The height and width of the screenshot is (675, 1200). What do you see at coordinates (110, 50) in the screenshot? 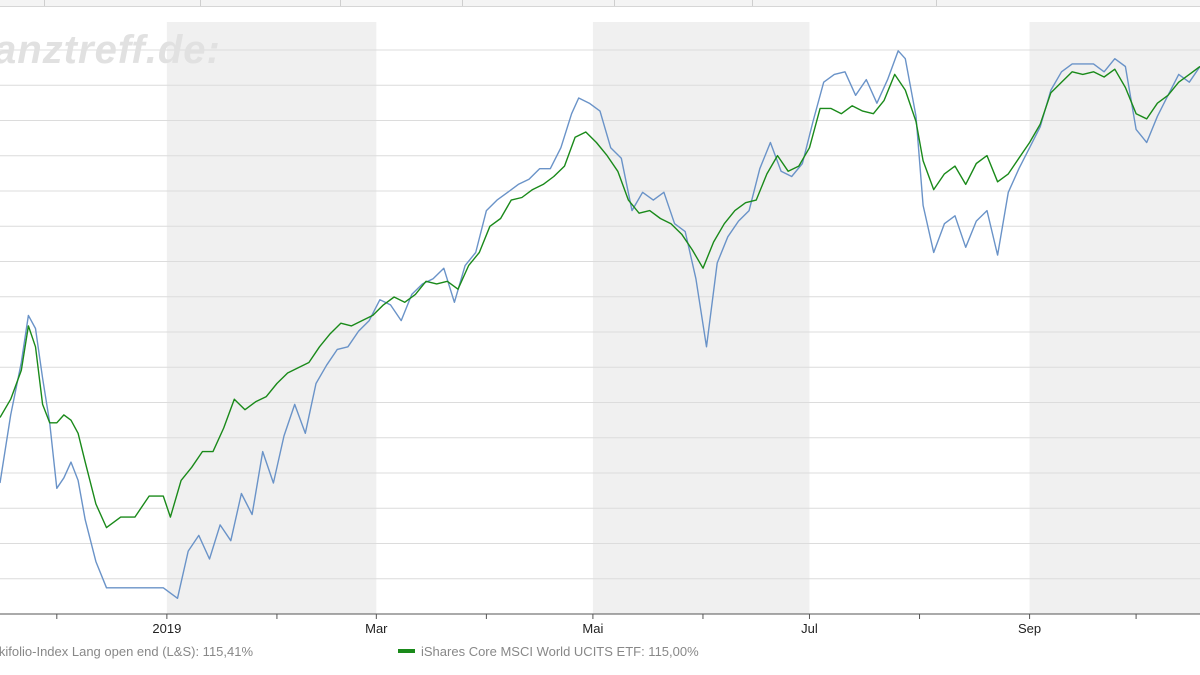
I see `watermark-logo: anztreff.de:` at bounding box center [110, 50].